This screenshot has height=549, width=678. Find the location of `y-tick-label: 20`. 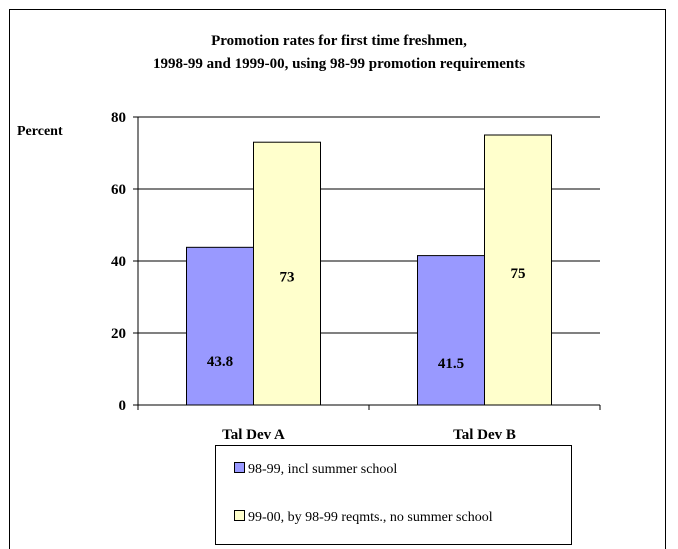

y-tick-label: 20 is located at coordinates (118, 334).